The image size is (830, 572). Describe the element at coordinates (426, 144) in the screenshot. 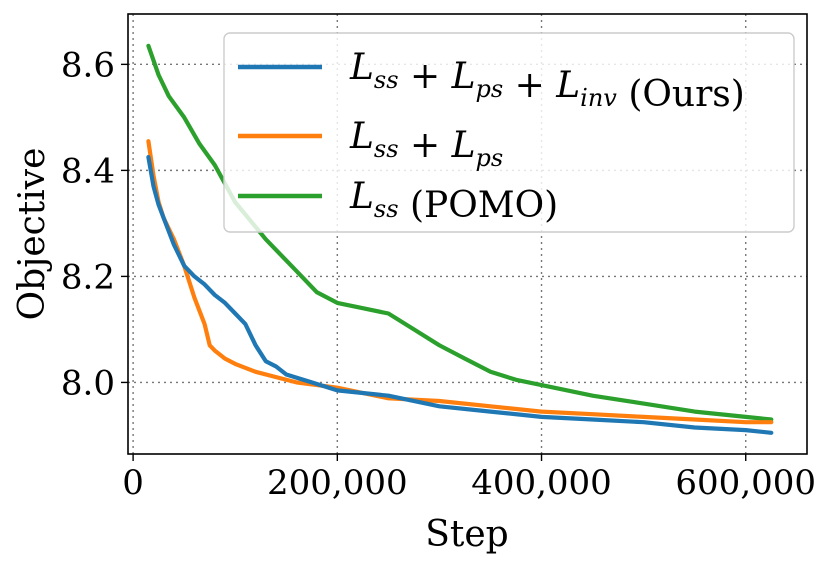

I see `legend-label: Lss + Lps` at that location.